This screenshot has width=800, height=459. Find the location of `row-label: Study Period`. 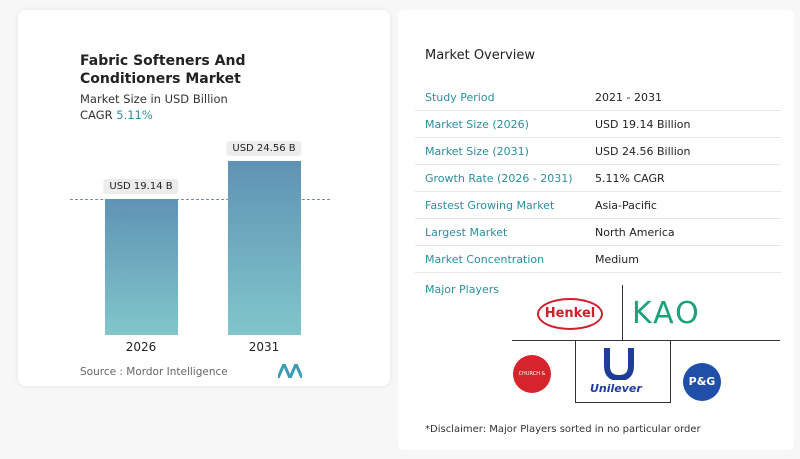

row-label: Study Period is located at coordinates (460, 97).